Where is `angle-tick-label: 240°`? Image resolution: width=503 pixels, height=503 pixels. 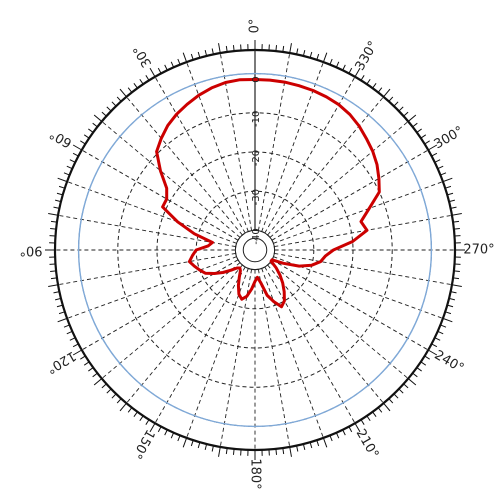 angle-tick-label: 240° is located at coordinates (449, 362).